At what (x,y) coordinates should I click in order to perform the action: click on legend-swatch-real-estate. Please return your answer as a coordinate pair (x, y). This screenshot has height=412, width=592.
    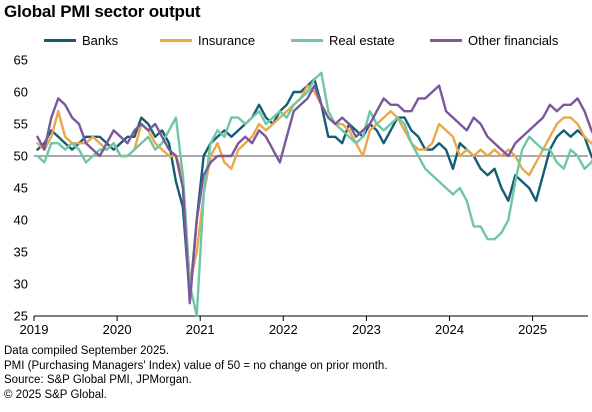
    Looking at the image, I should click on (307, 40).